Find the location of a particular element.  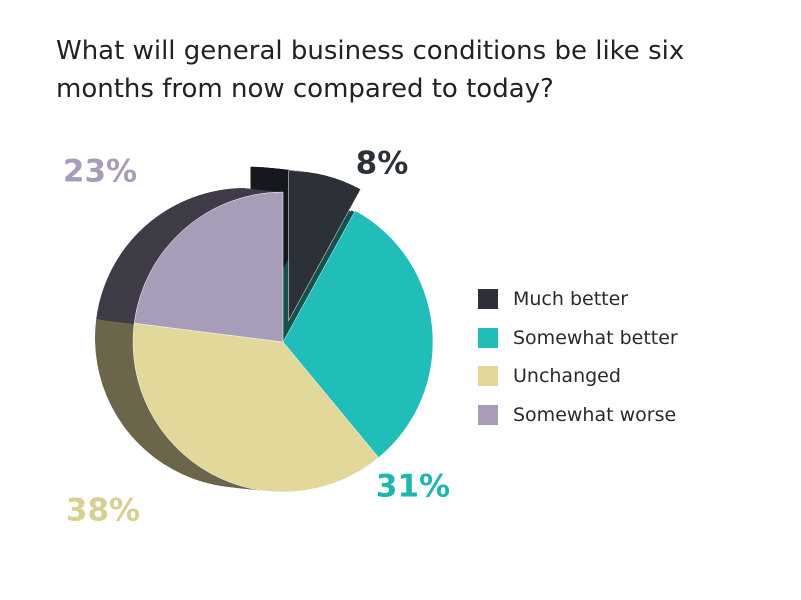

data-label-somewhat-worse: 23% is located at coordinates (100, 172).